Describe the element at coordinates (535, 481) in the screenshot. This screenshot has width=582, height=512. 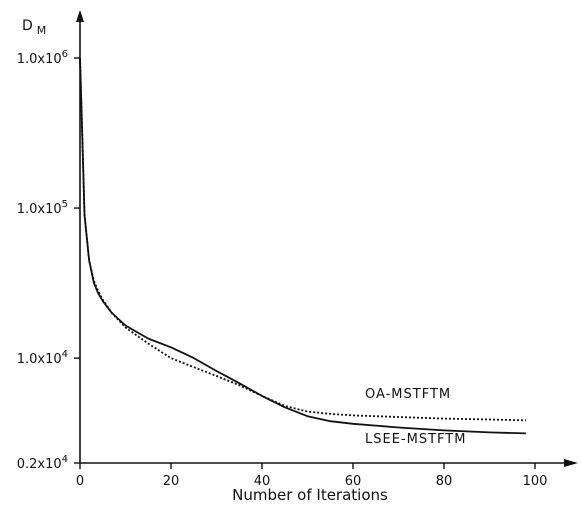
I see `x-tick-label: 100` at that location.